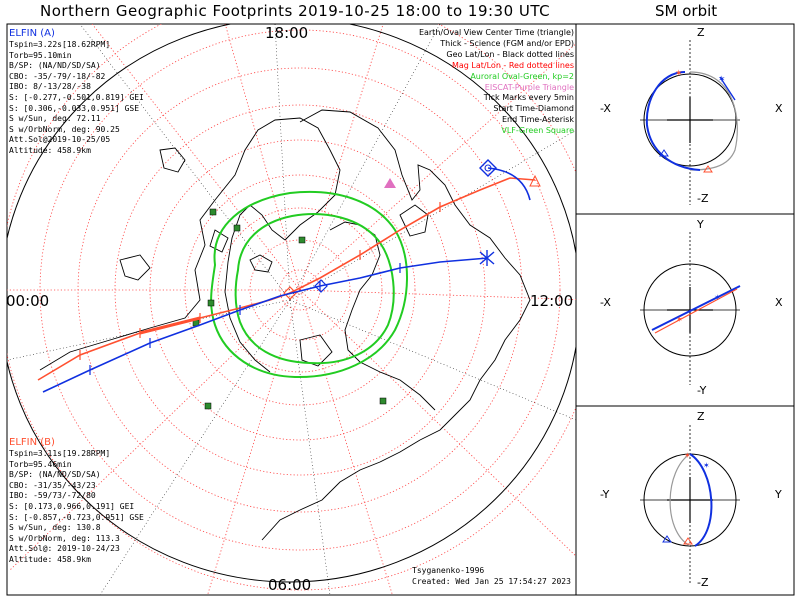 This screenshot has width=800, height=600. I want to click on legend-item: Earth/Oval View Center Time (triangle), so click(496, 32).